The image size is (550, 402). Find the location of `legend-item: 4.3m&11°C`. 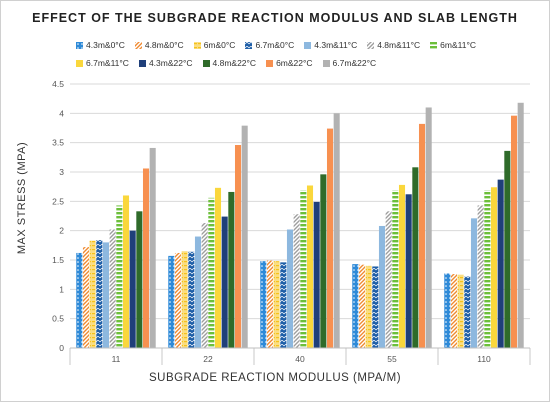

legend-item: 4.3m&11°C is located at coordinates (330, 45).